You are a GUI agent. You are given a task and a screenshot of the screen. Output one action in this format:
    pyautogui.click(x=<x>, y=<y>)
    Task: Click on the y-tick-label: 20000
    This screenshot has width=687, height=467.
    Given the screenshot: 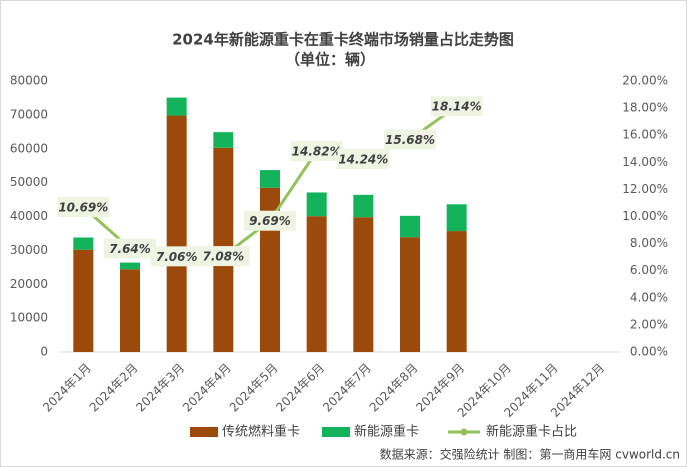 What is the action you would take?
    pyautogui.click(x=29, y=284)
    